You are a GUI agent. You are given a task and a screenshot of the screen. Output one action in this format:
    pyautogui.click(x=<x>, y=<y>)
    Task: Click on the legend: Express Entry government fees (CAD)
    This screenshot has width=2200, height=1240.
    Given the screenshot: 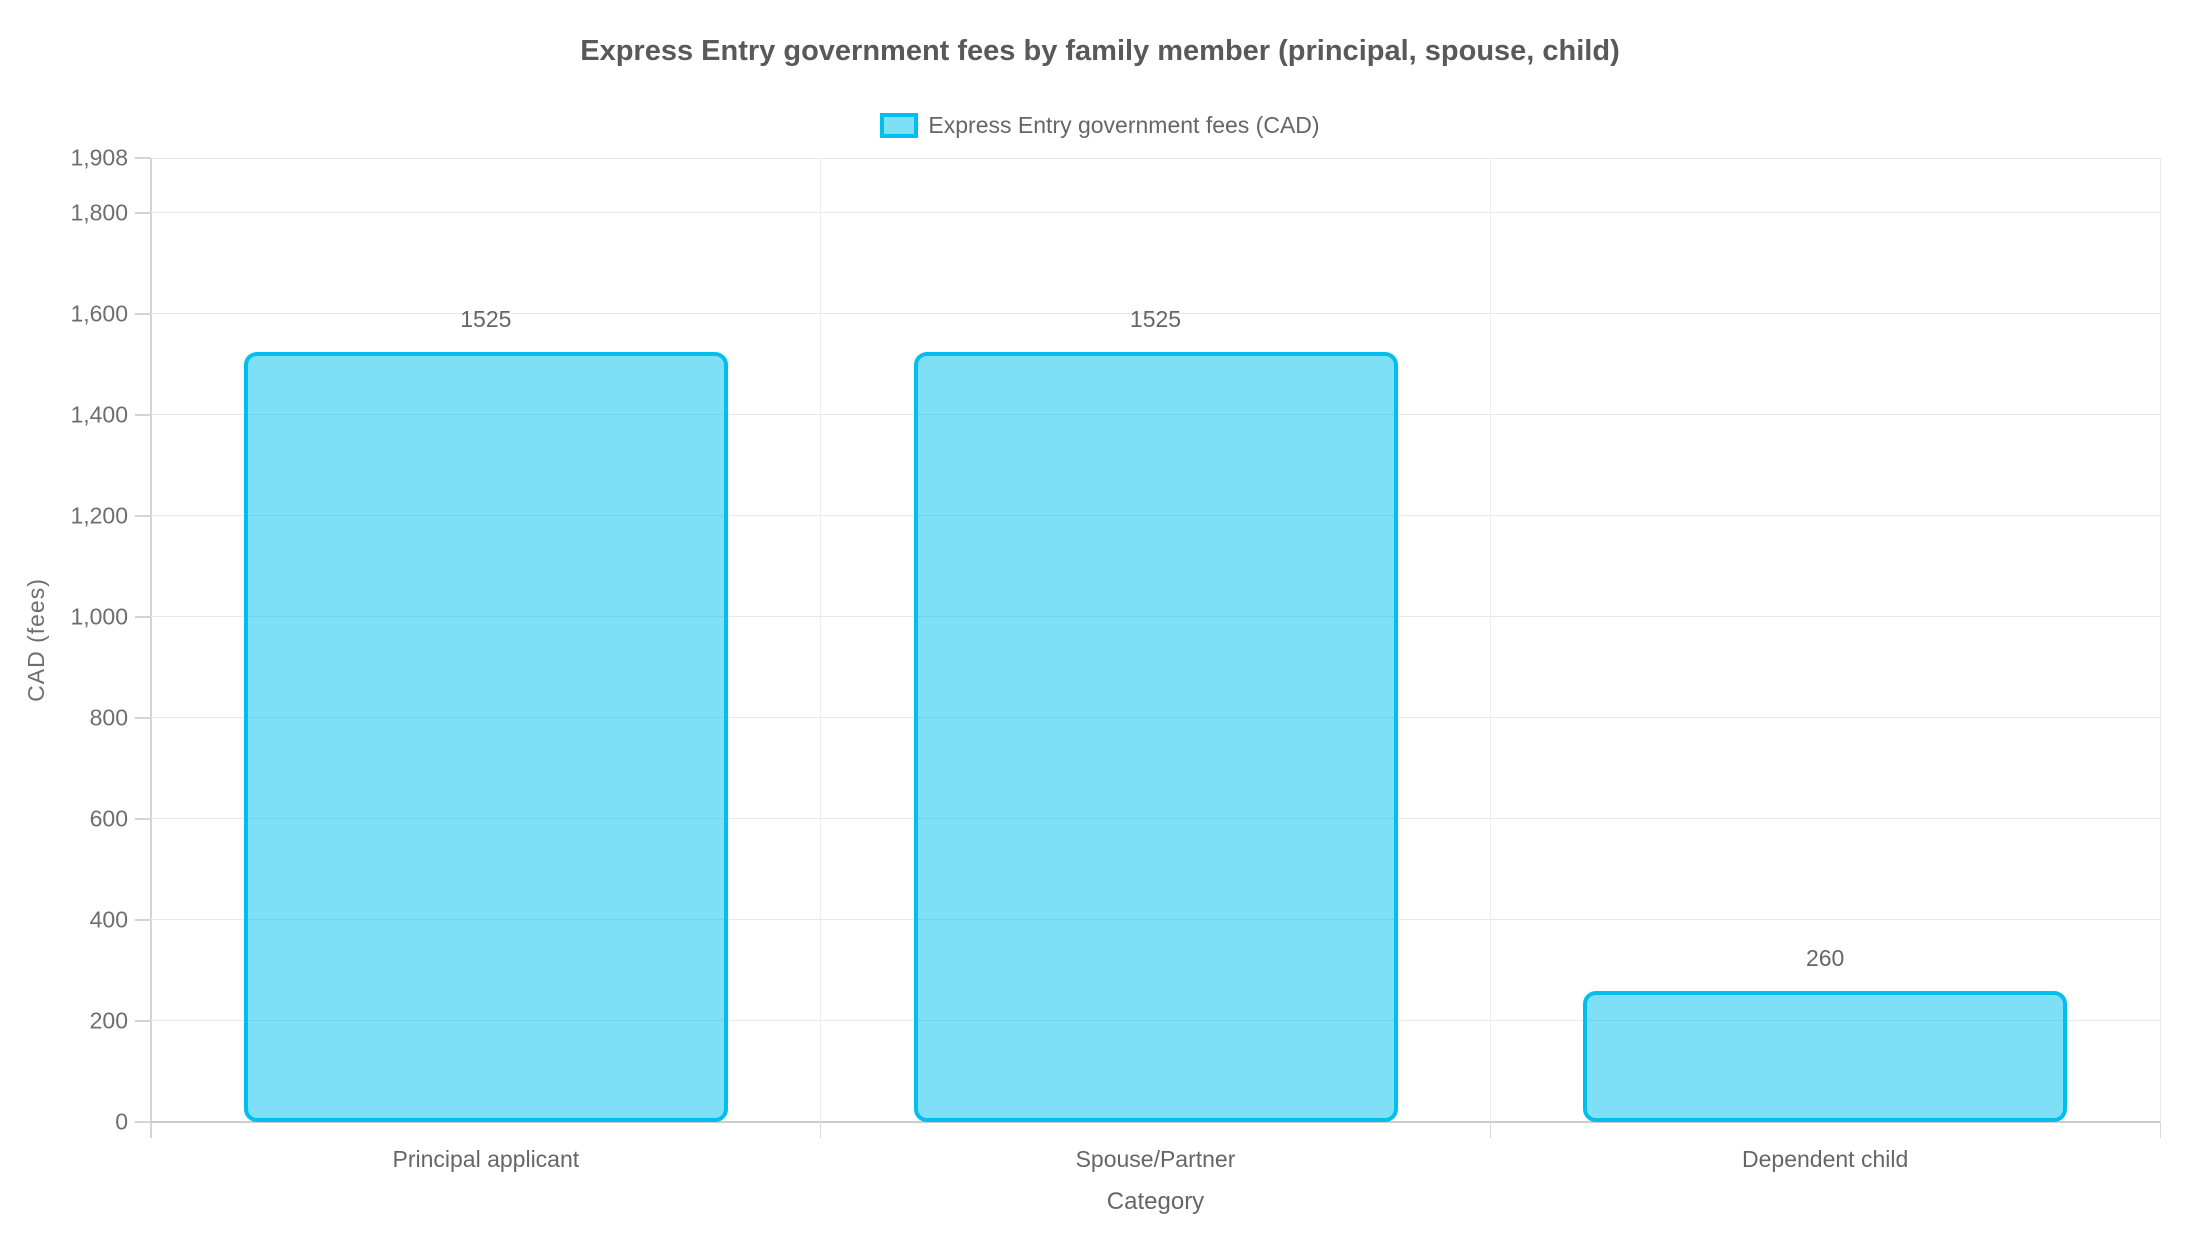 What is the action you would take?
    pyautogui.click(x=1100, y=125)
    